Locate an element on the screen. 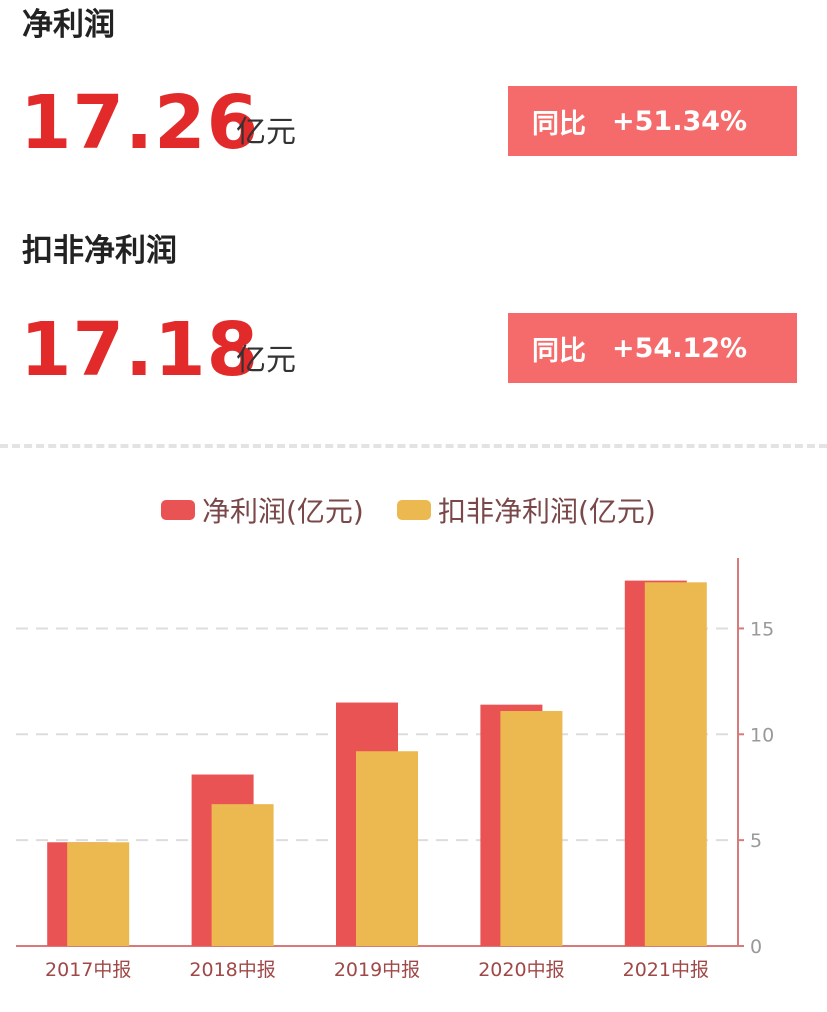  deducted-net-profit-yoy-label: 同比 is located at coordinates (559, 351).